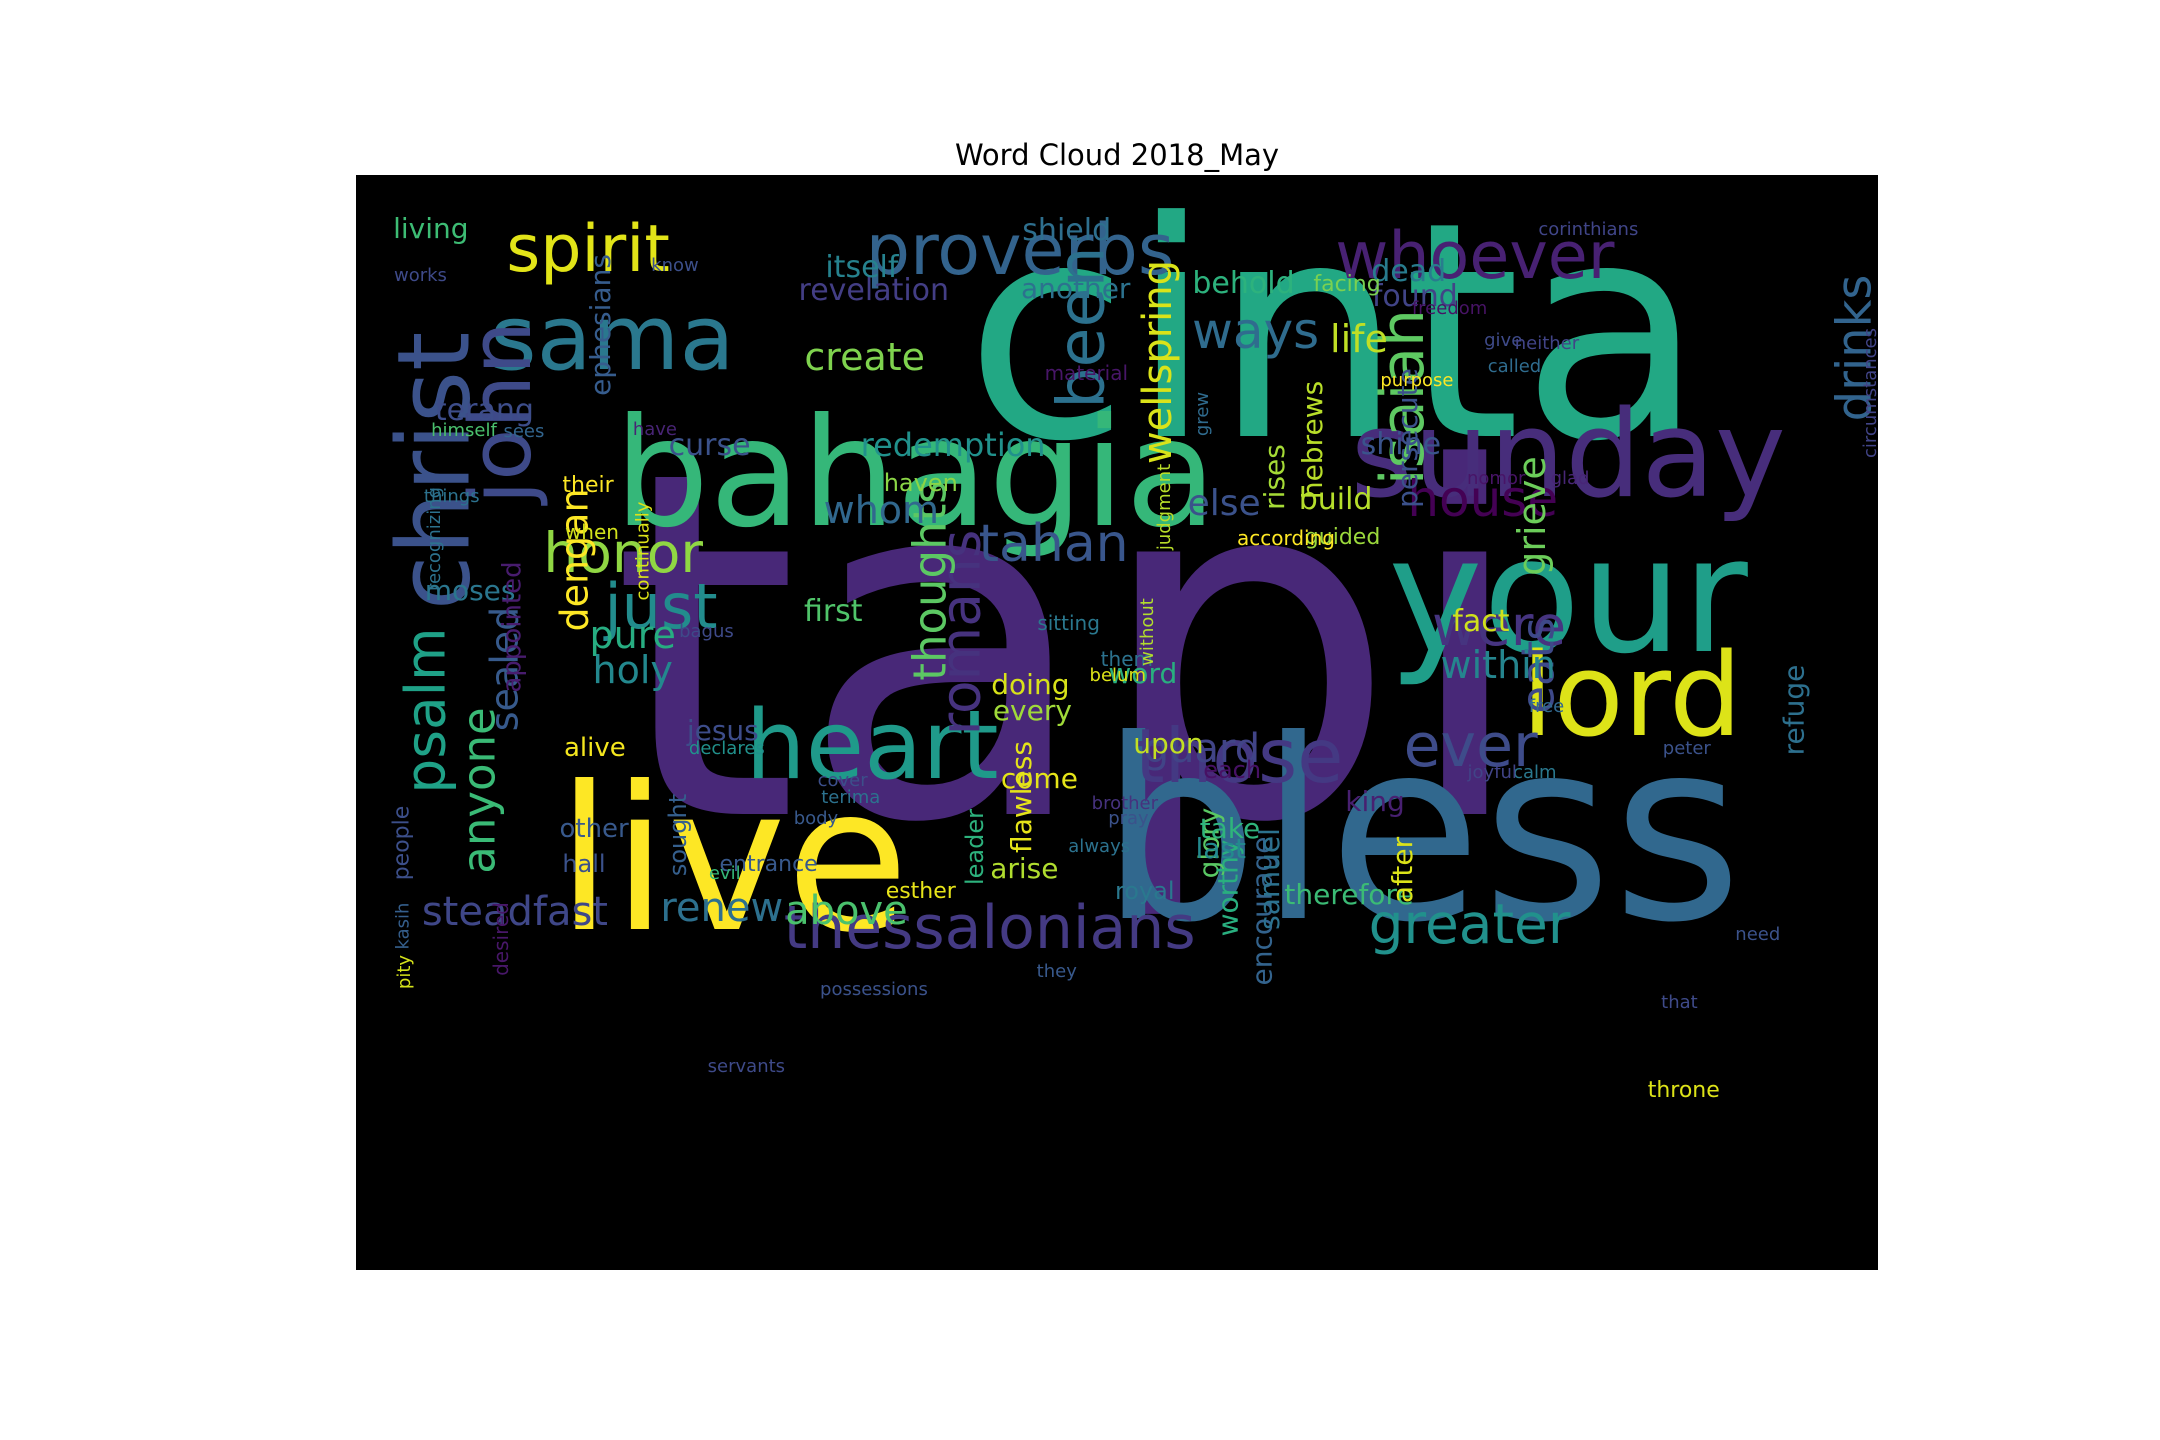  I want to click on word-brother: brother, so click(1125, 803).